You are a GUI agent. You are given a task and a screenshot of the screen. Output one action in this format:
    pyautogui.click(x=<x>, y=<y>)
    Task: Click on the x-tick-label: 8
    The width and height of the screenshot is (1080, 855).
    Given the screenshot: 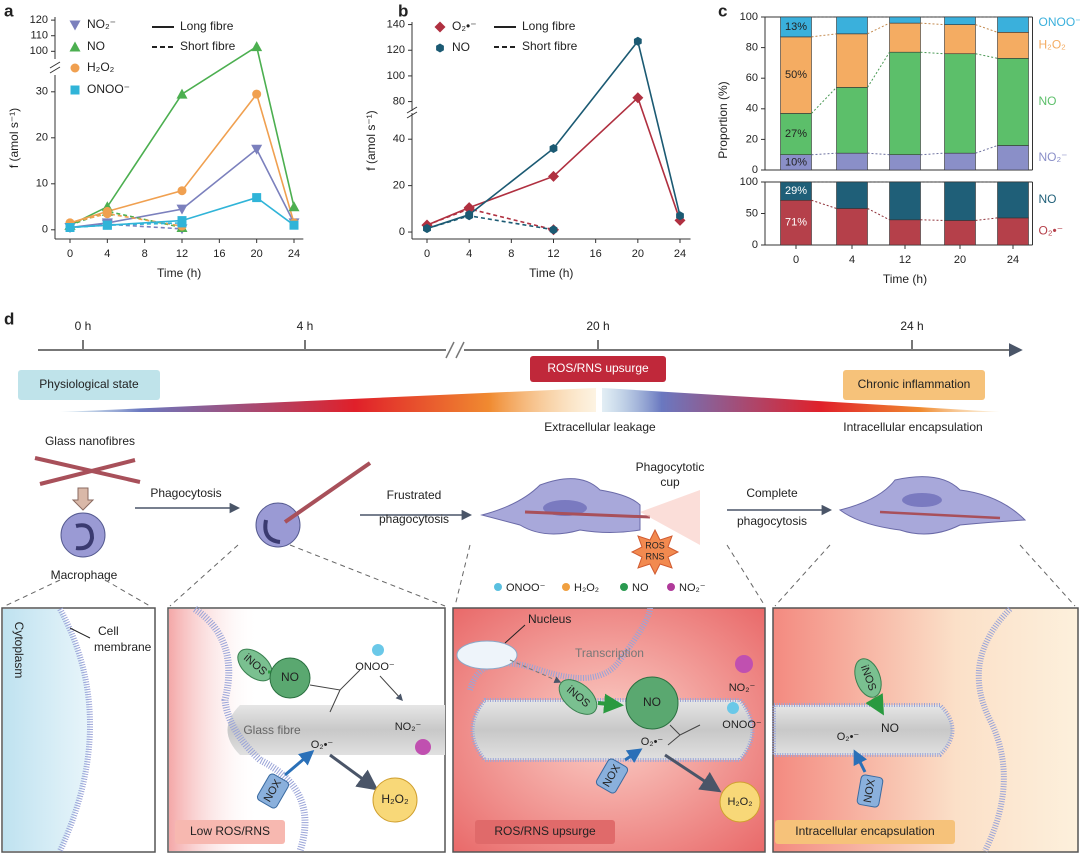 What is the action you would take?
    pyautogui.click(x=145, y=254)
    